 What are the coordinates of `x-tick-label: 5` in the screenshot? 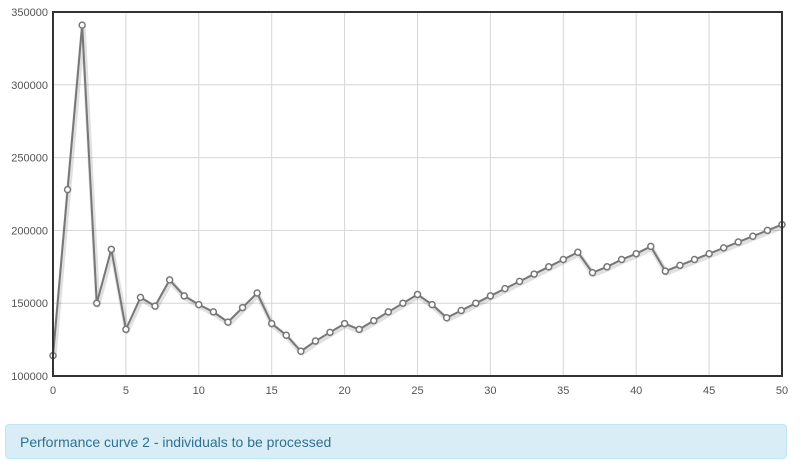 It's located at (126, 391).